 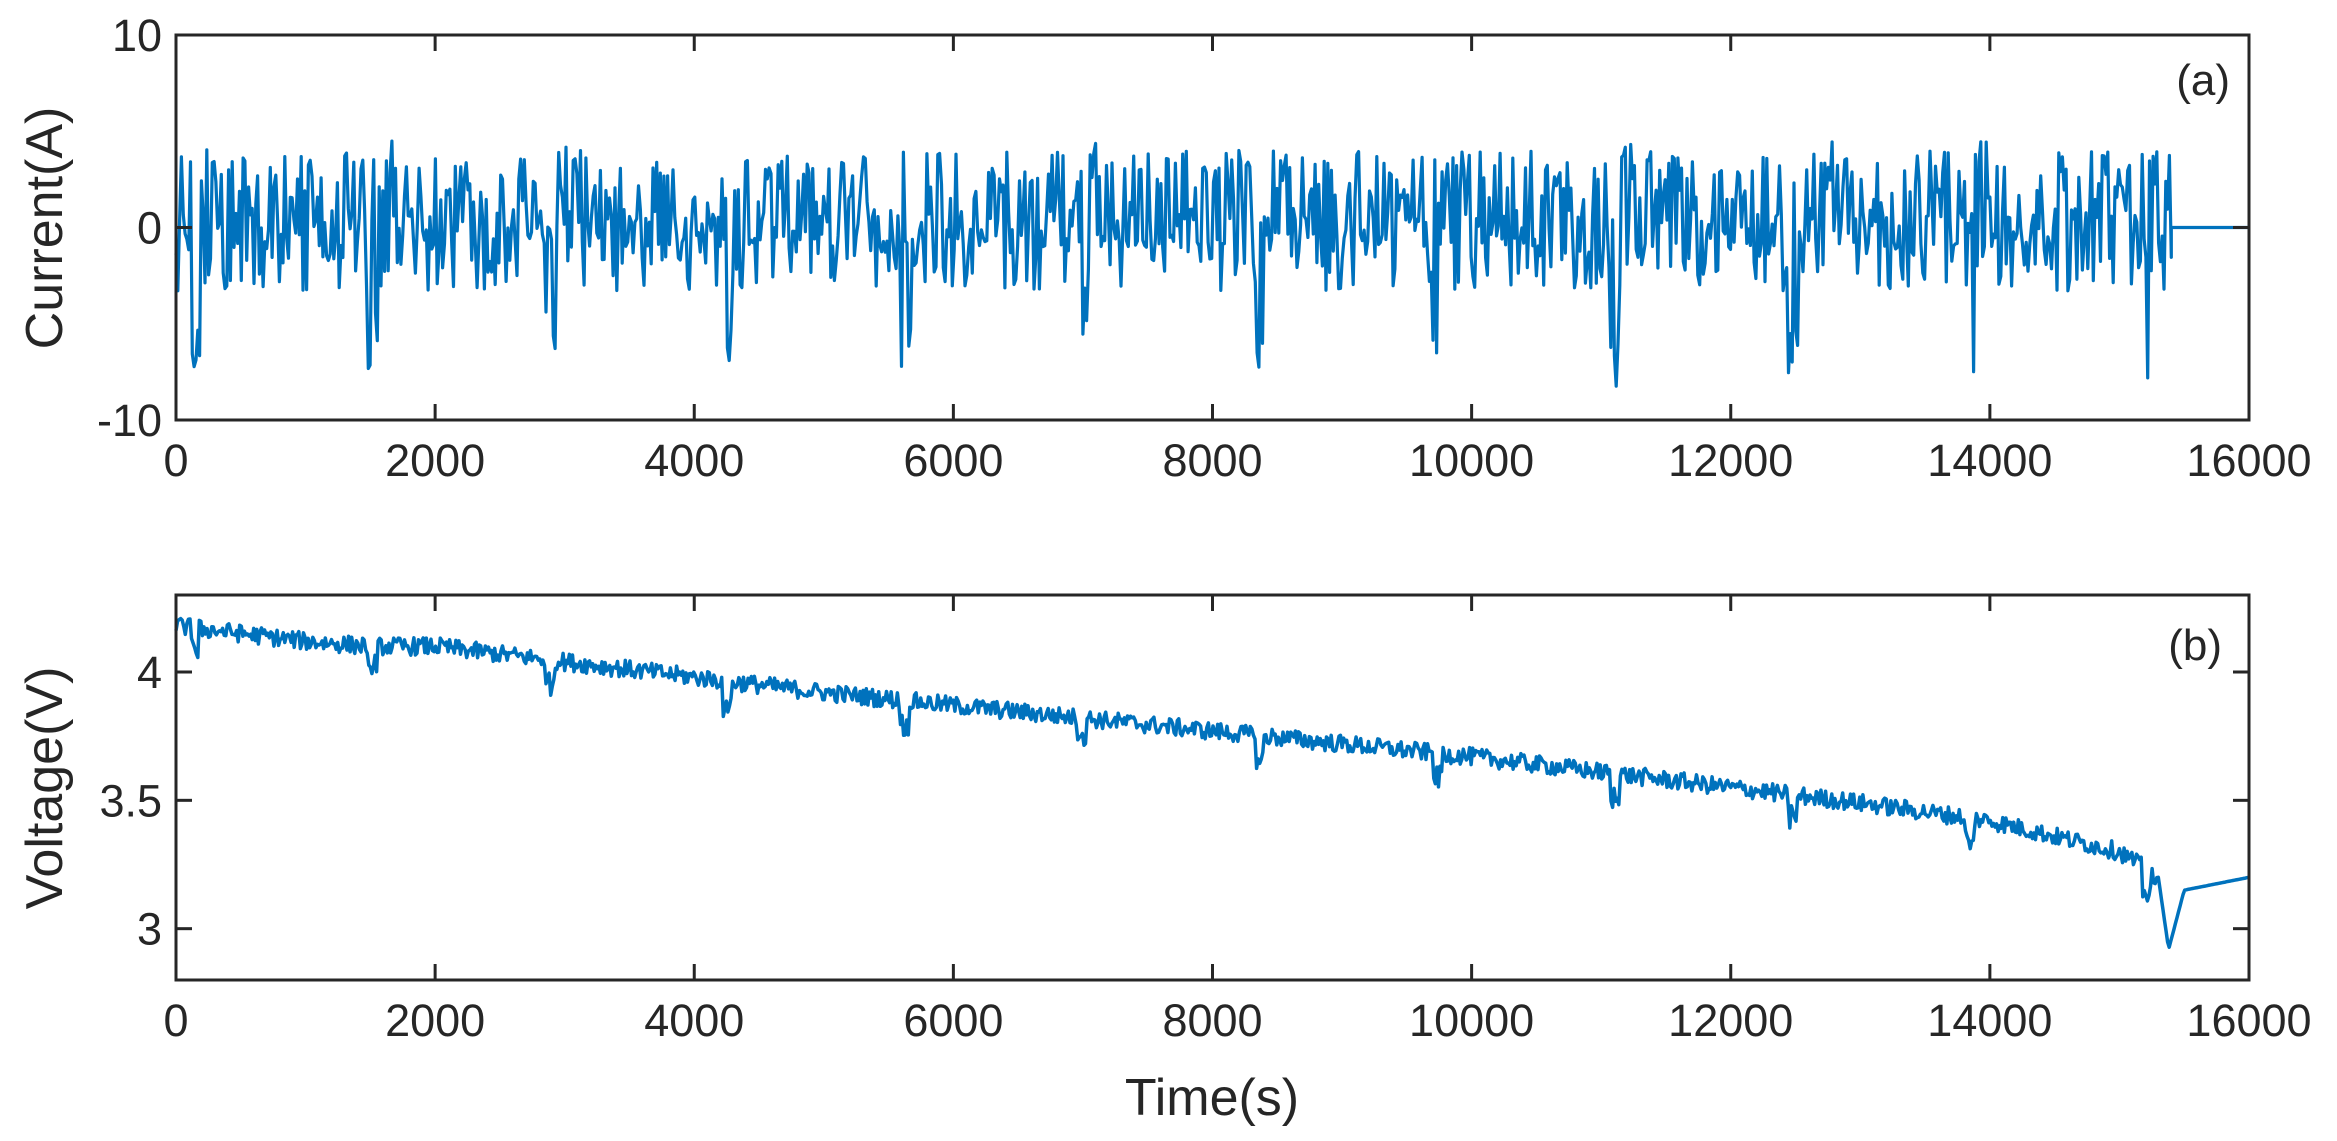 What do you see at coordinates (2203, 80) in the screenshot?
I see `panel-label-a: (a)` at bounding box center [2203, 80].